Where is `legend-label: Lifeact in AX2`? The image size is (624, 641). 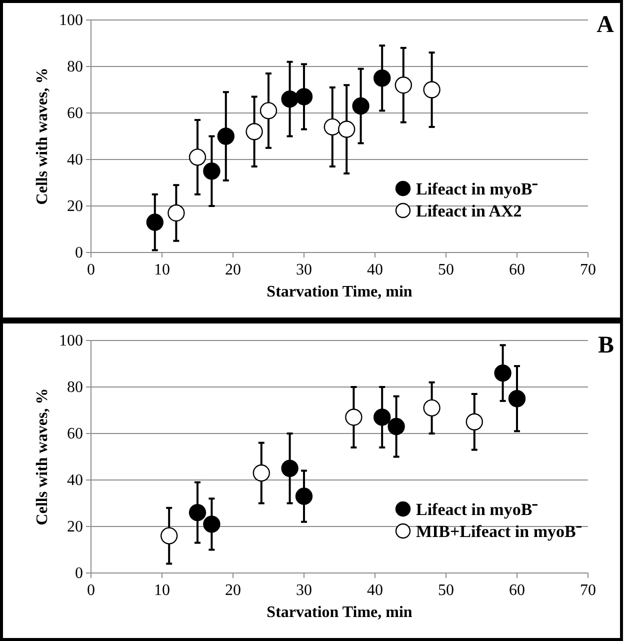
legend-label: Lifeact in AX2 is located at coordinates (469, 211).